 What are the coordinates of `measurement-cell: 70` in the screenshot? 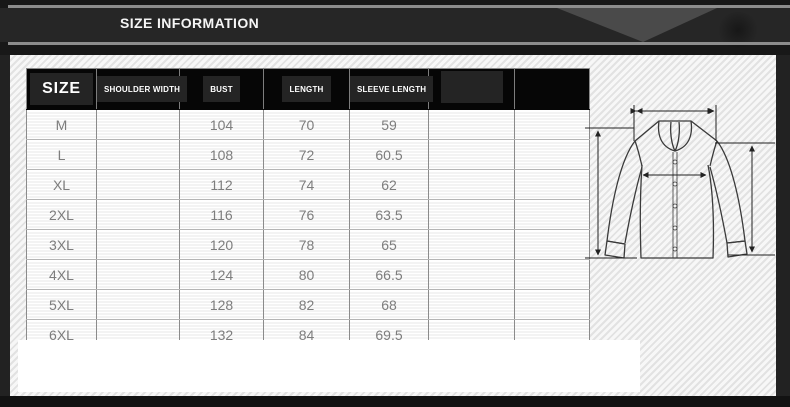 It's located at (306, 124).